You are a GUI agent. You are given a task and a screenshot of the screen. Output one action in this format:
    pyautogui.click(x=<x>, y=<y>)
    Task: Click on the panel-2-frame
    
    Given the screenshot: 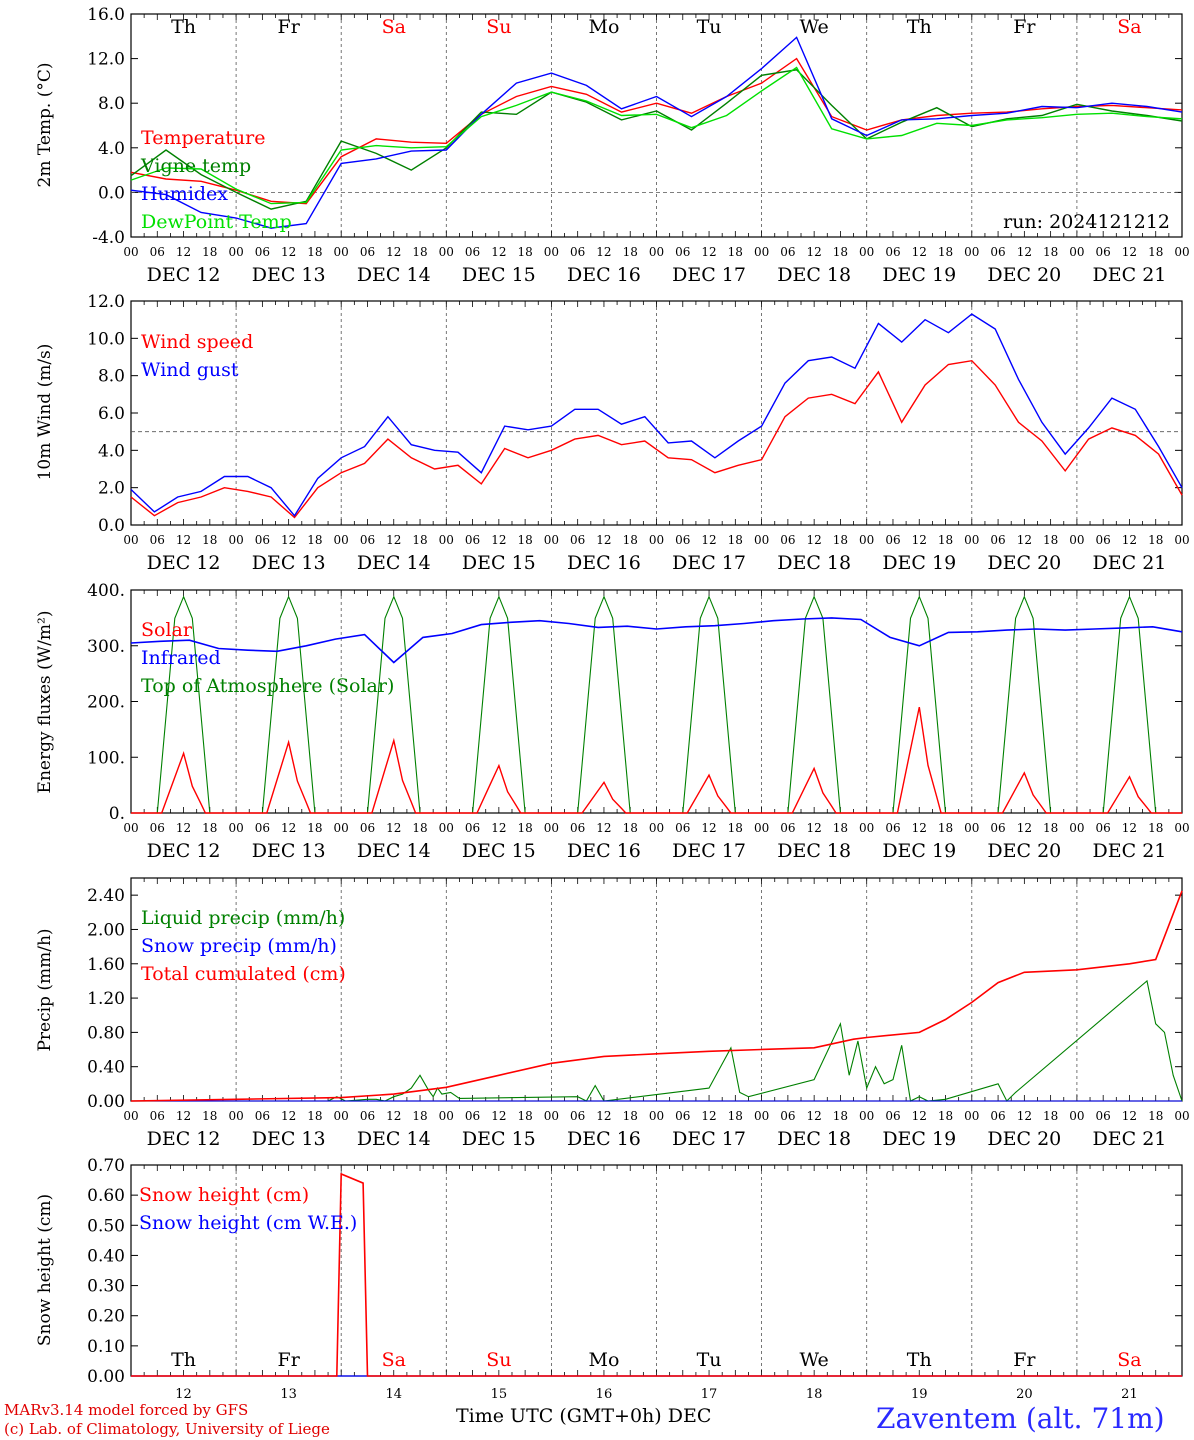 What is the action you would take?
    pyautogui.click(x=656, y=413)
    